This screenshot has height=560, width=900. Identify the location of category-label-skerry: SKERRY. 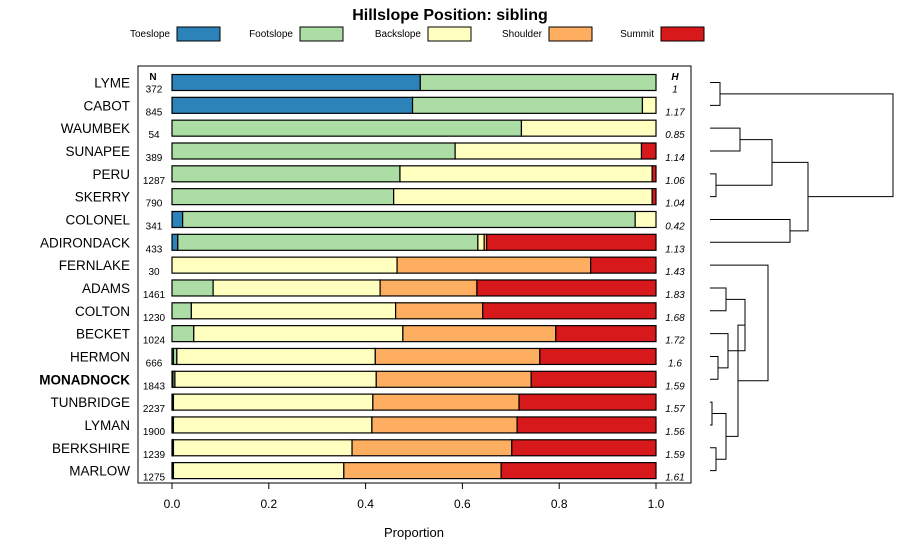
(102, 197).